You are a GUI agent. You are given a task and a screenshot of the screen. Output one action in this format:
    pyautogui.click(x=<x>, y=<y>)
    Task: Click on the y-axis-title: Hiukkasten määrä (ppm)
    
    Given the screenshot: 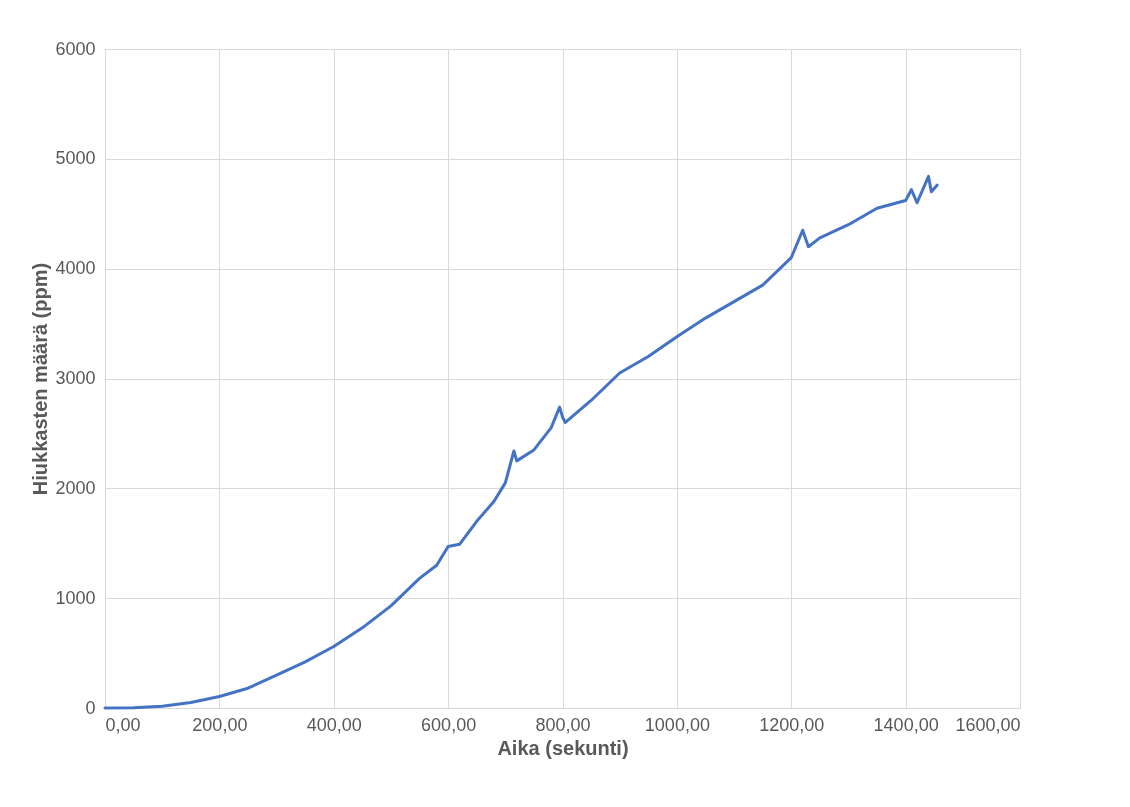 What is the action you would take?
    pyautogui.click(x=40, y=379)
    